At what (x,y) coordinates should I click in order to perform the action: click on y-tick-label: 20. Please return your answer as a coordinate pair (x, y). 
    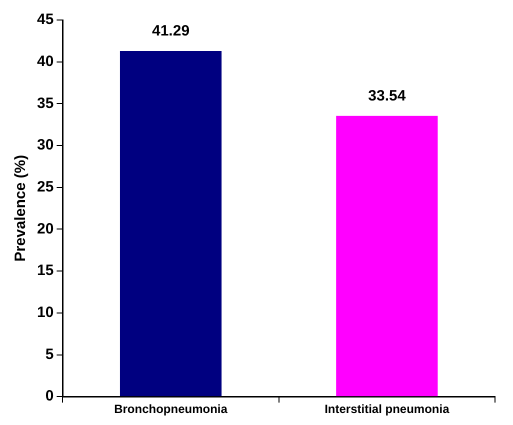
    Looking at the image, I should click on (45, 229).